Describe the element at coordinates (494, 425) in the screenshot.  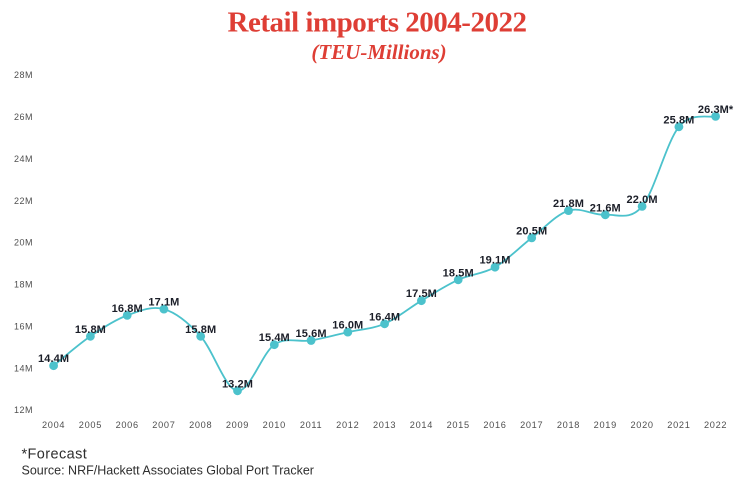
I see `svg-text: 2016` at that location.